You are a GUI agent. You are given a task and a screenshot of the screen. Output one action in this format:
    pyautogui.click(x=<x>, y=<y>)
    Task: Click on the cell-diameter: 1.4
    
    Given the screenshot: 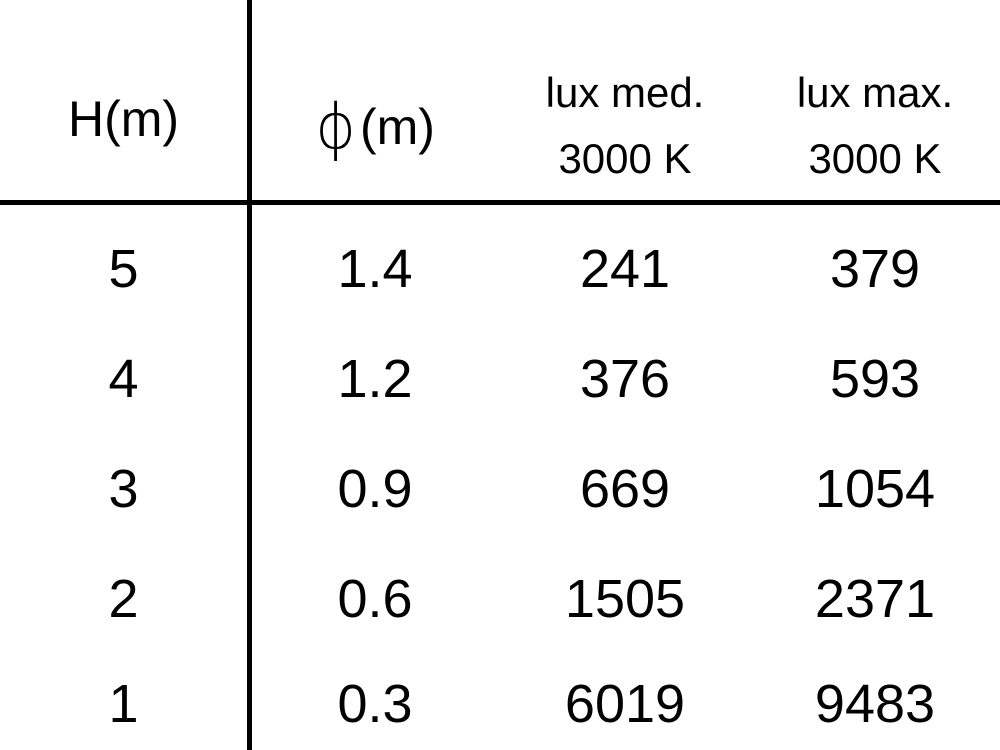 What is the action you would take?
    pyautogui.click(x=375, y=269)
    